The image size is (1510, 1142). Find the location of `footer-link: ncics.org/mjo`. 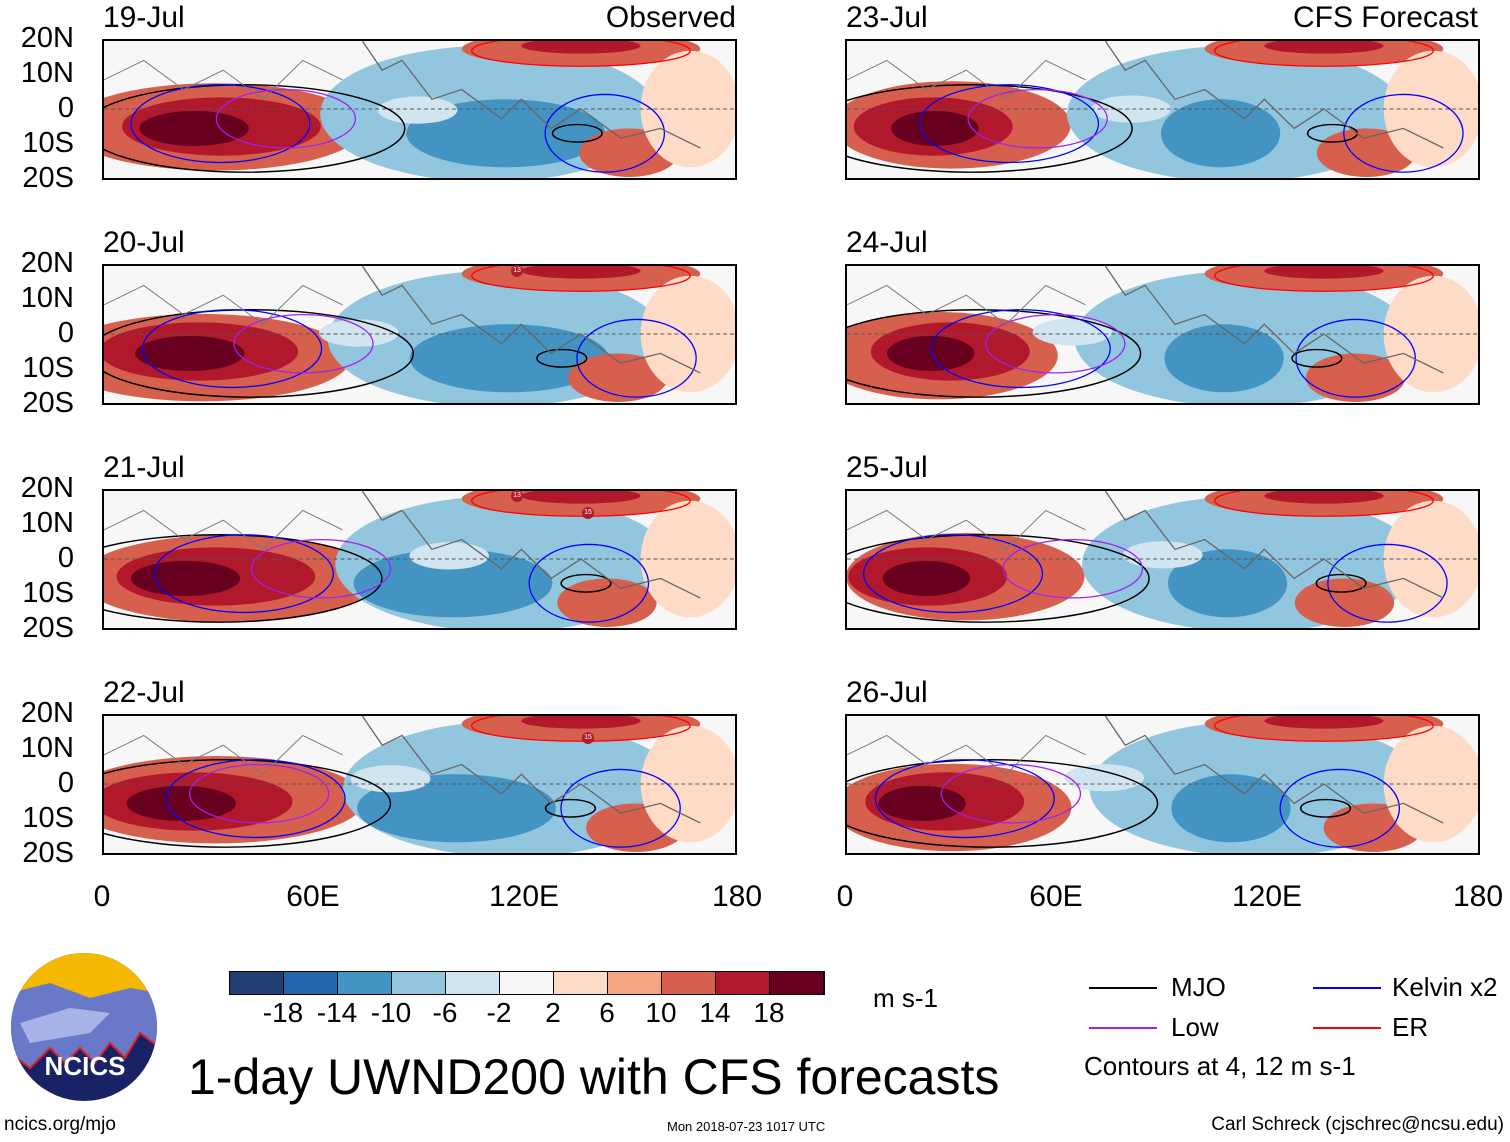

footer-link: ncics.org/mjo is located at coordinates (60, 1124).